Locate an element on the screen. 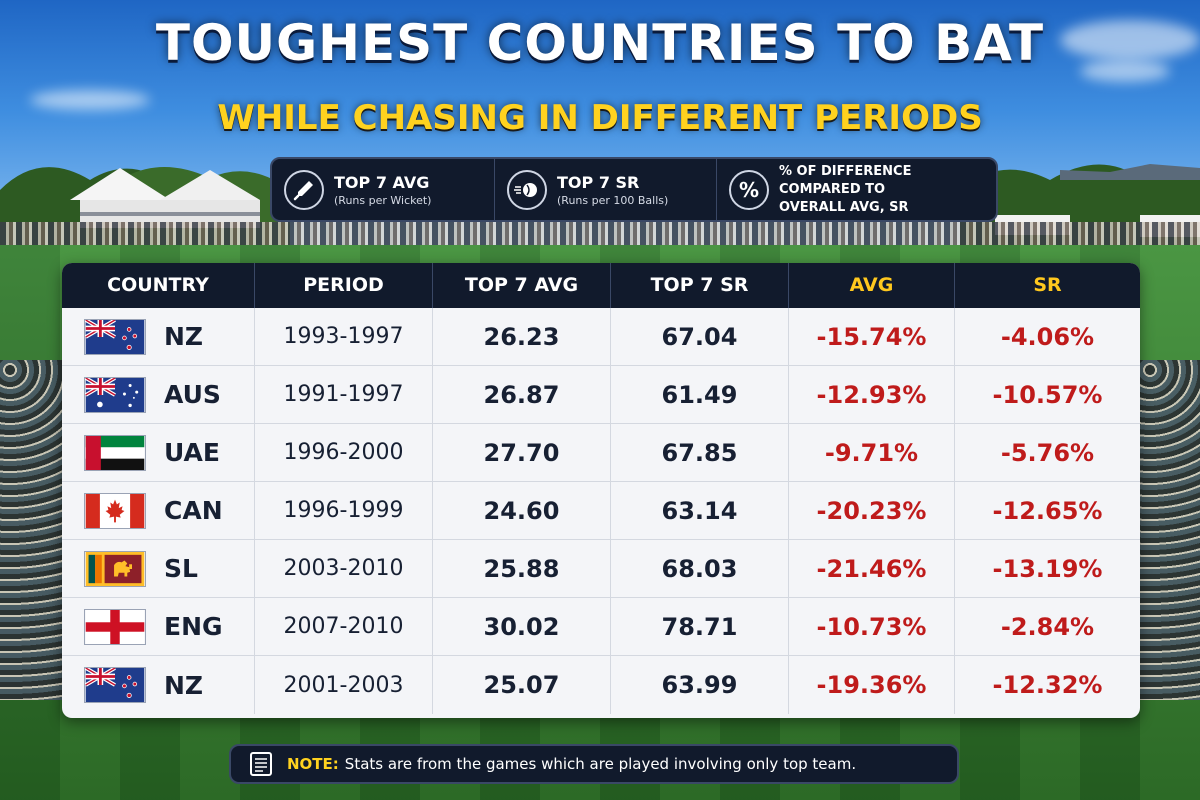 This screenshot has width=1200, height=800. sl-flag-icon is located at coordinates (115, 568).